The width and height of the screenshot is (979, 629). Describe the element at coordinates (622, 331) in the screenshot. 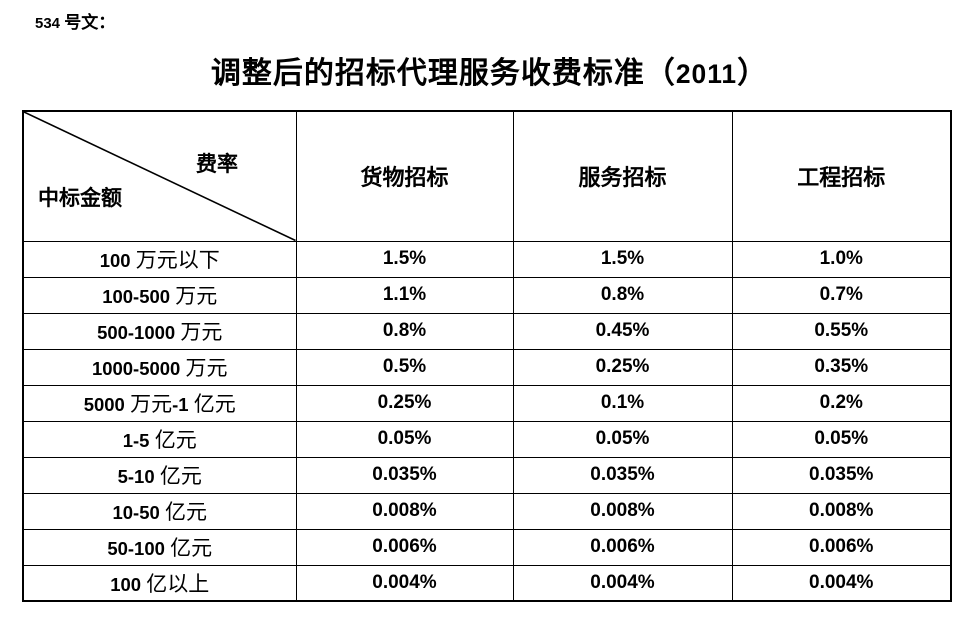

I see `fee-value: 0.45%` at that location.